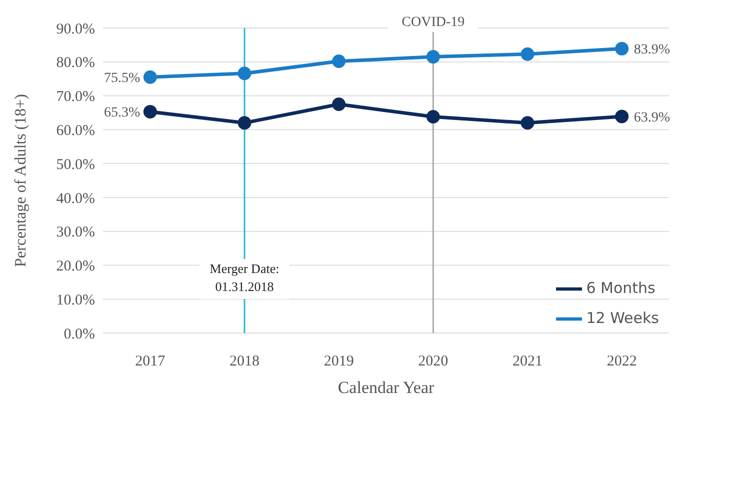 This screenshot has height=483, width=729. Describe the element at coordinates (621, 362) in the screenshot. I see `x-tick-label: 2022` at that location.